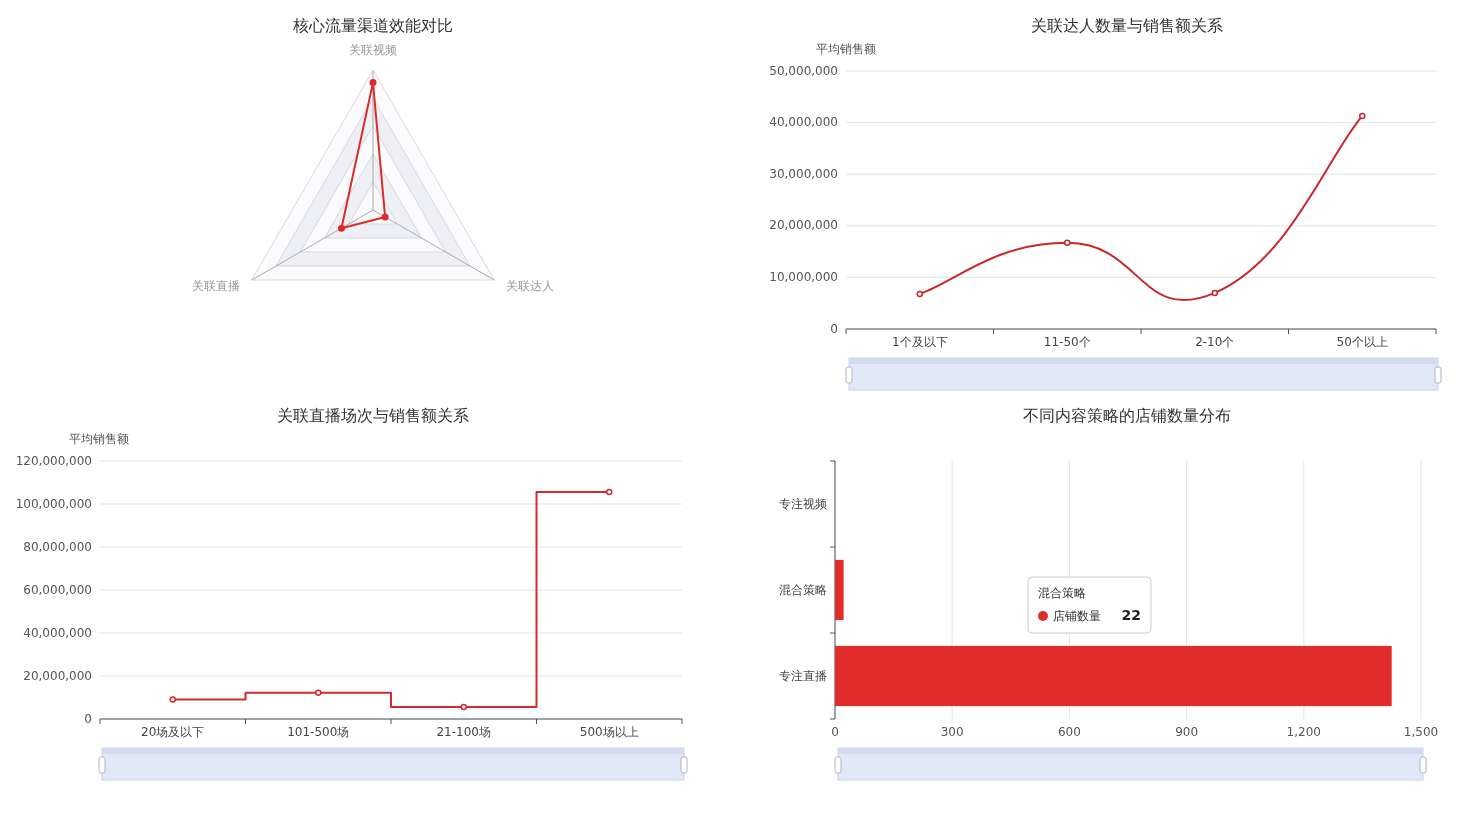  Describe the element at coordinates (57, 589) in the screenshot. I see `y-tick-label: 60,000,000` at that location.